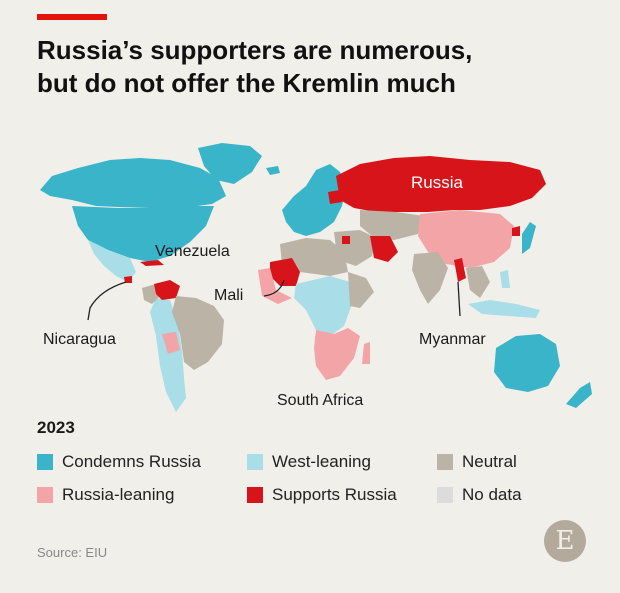 Image resolution: width=620 pixels, height=593 pixels. What do you see at coordinates (459, 299) in the screenshot?
I see `leader-line-myanmar` at bounding box center [459, 299].